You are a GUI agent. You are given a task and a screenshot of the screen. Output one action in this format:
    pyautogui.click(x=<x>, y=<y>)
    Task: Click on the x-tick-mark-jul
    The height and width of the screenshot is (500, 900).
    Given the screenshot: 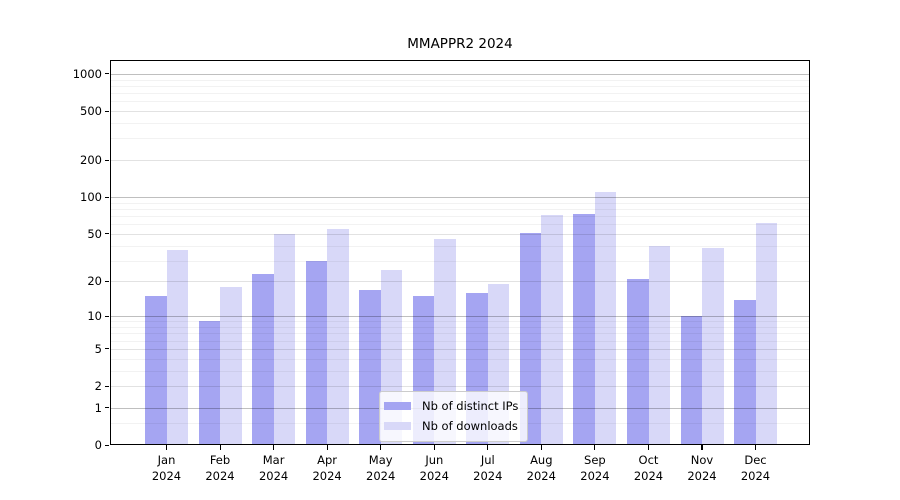 What is the action you would take?
    pyautogui.click(x=488, y=447)
    